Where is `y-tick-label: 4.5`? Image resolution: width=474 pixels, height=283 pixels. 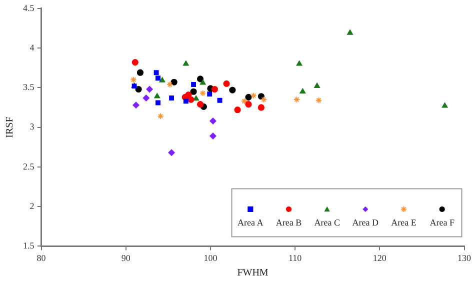
y-tick-label: 4.5 is located at coordinates (29, 7).